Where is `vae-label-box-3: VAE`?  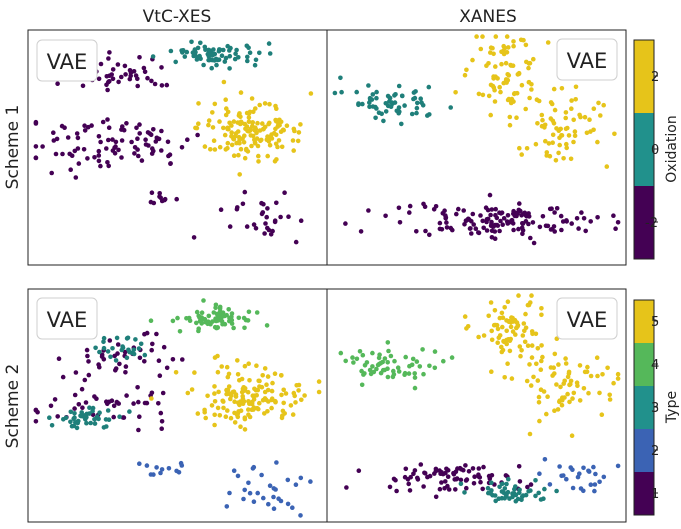
vae-label-box-3: VAE is located at coordinates (67, 318).